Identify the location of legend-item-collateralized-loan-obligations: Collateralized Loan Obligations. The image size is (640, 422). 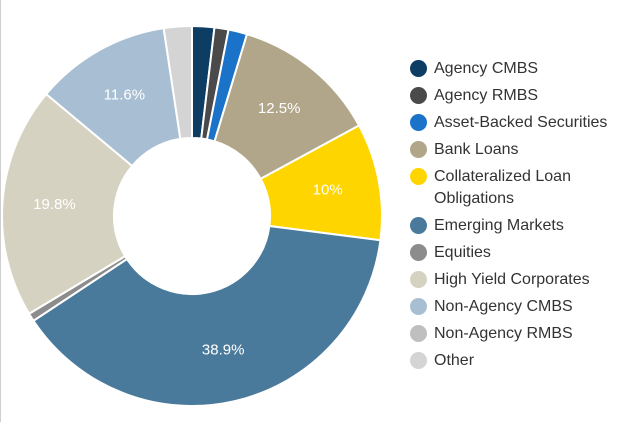
(522, 188).